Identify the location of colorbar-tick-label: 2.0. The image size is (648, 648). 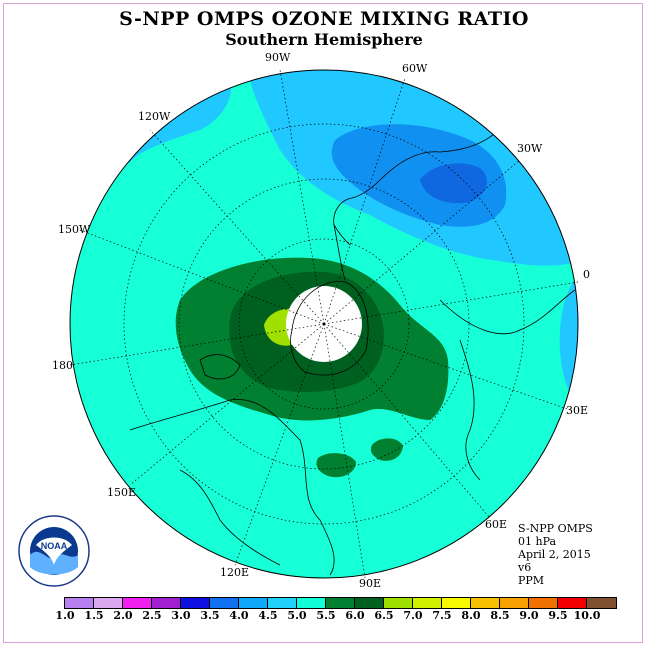
(123, 615).